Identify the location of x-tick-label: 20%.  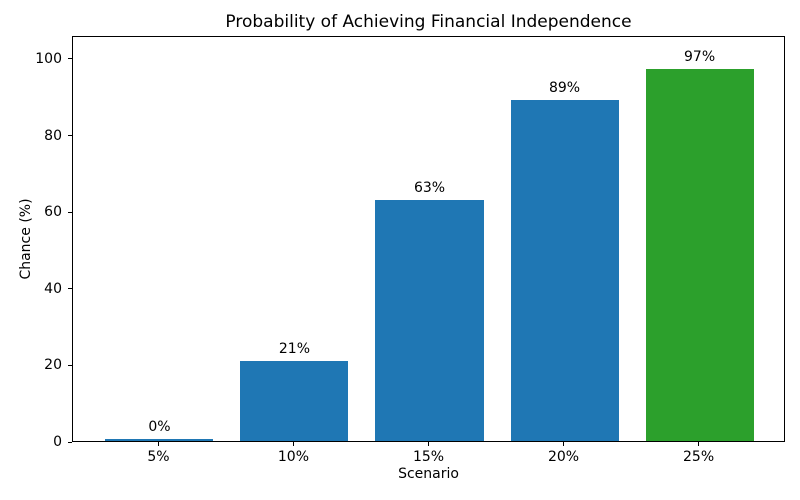
(563, 457).